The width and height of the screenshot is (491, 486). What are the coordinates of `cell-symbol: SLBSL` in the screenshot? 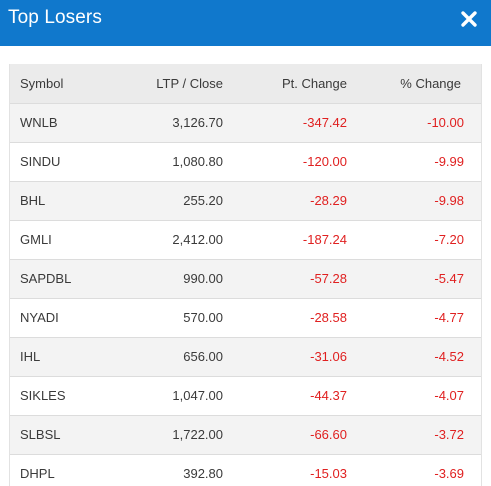 It's located at (40, 434).